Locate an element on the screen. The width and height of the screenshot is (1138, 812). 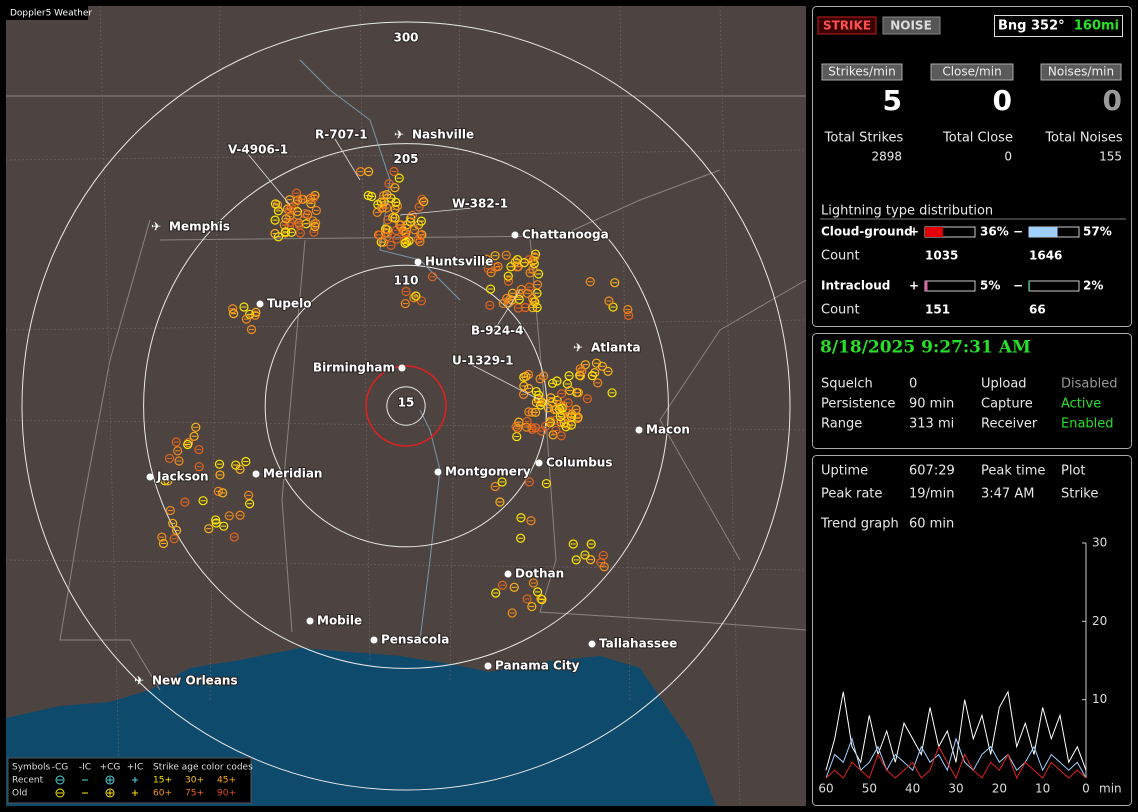
rate-label: Close/min is located at coordinates (971, 72).